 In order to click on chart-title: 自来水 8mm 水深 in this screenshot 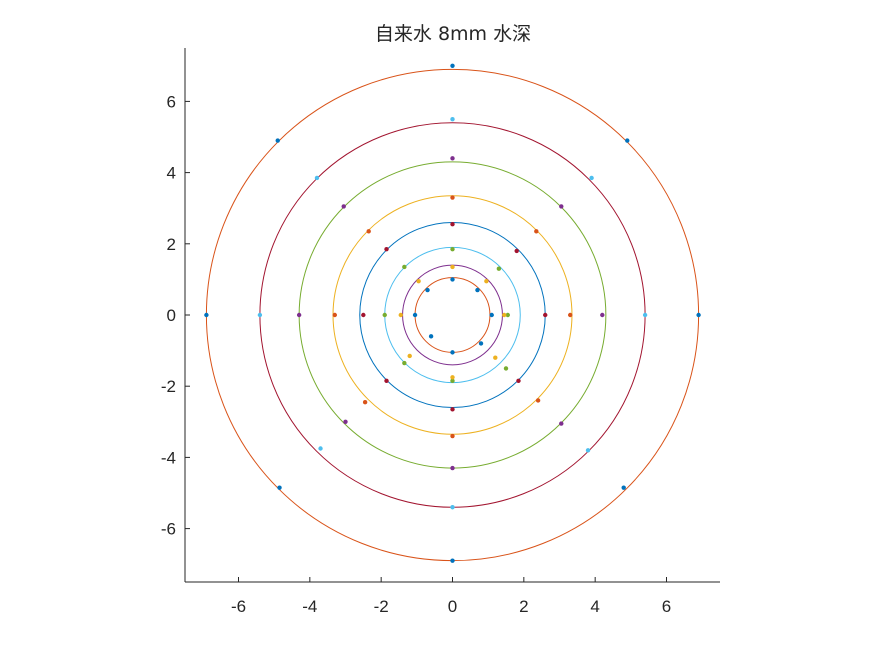, I will do `click(453, 34)`.